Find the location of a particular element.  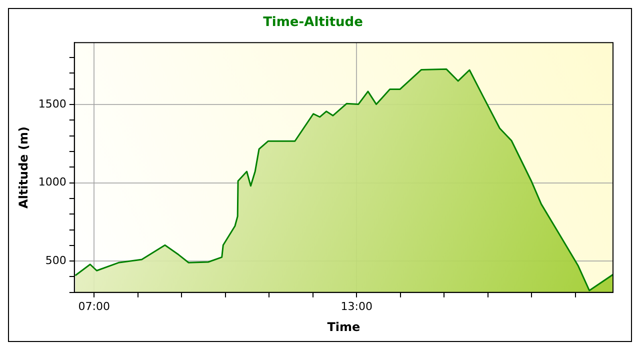

chart-title: Time-Altitude is located at coordinates (313, 22).